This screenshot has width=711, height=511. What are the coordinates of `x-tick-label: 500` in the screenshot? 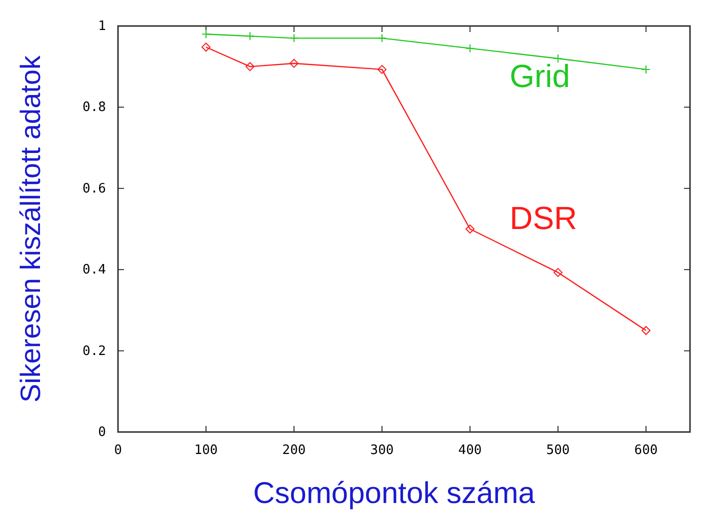 It's located at (558, 450).